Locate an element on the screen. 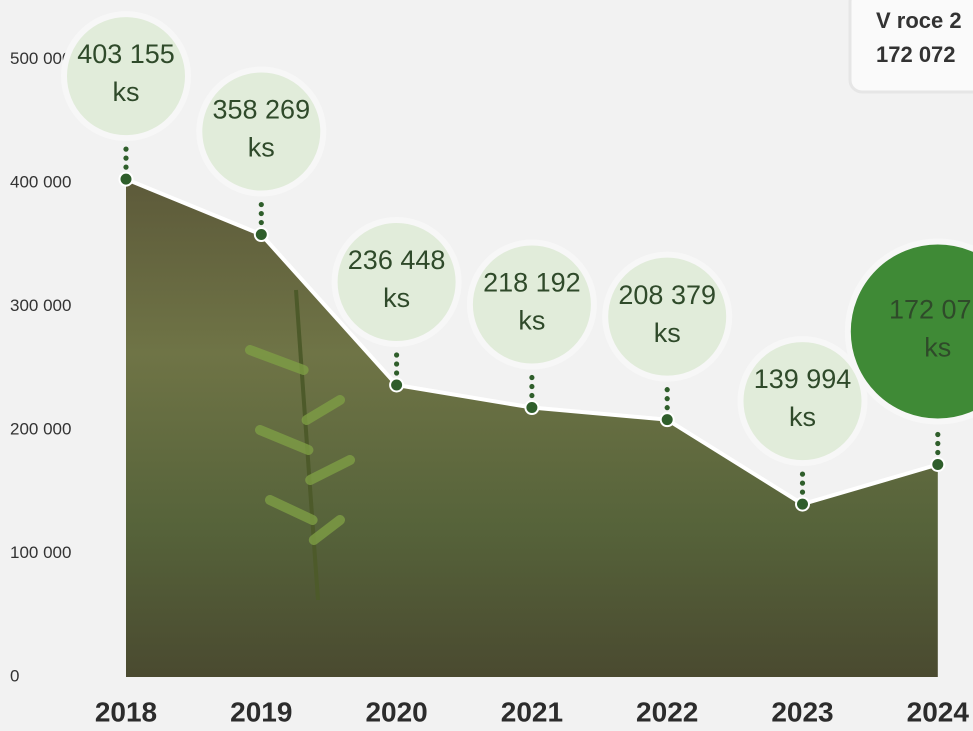 This screenshot has width=973, height=731. x-tick-label: 2024 is located at coordinates (938, 711).